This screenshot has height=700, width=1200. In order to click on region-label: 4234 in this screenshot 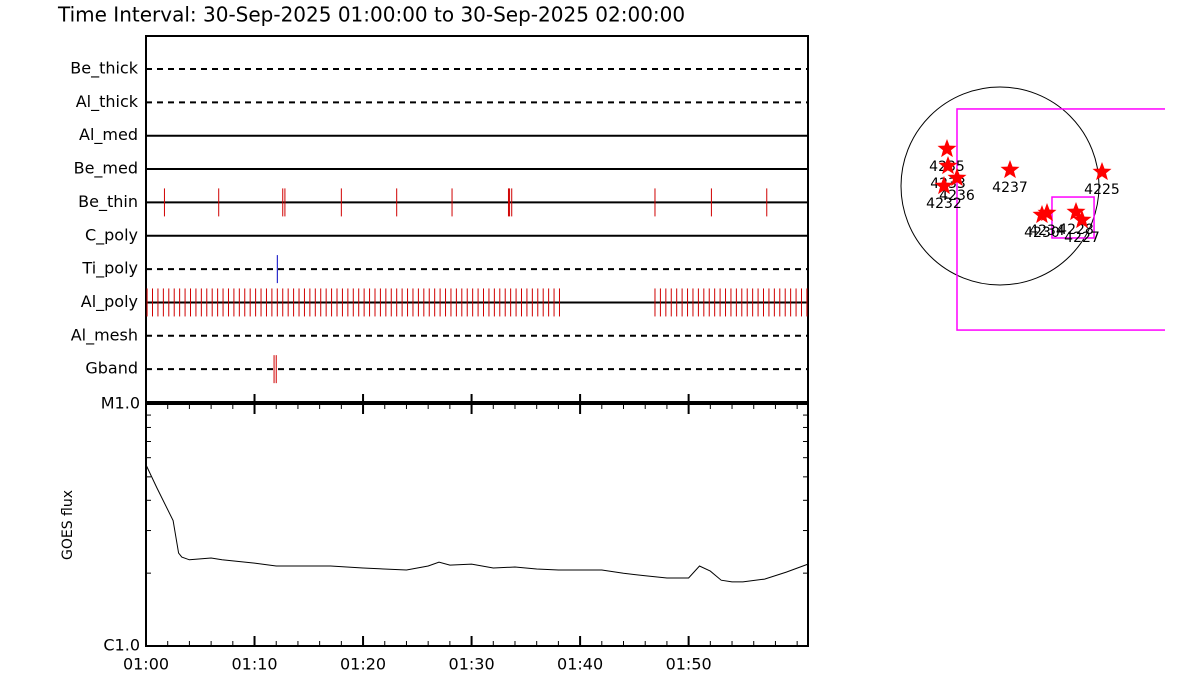, I will do `click(1047, 231)`.